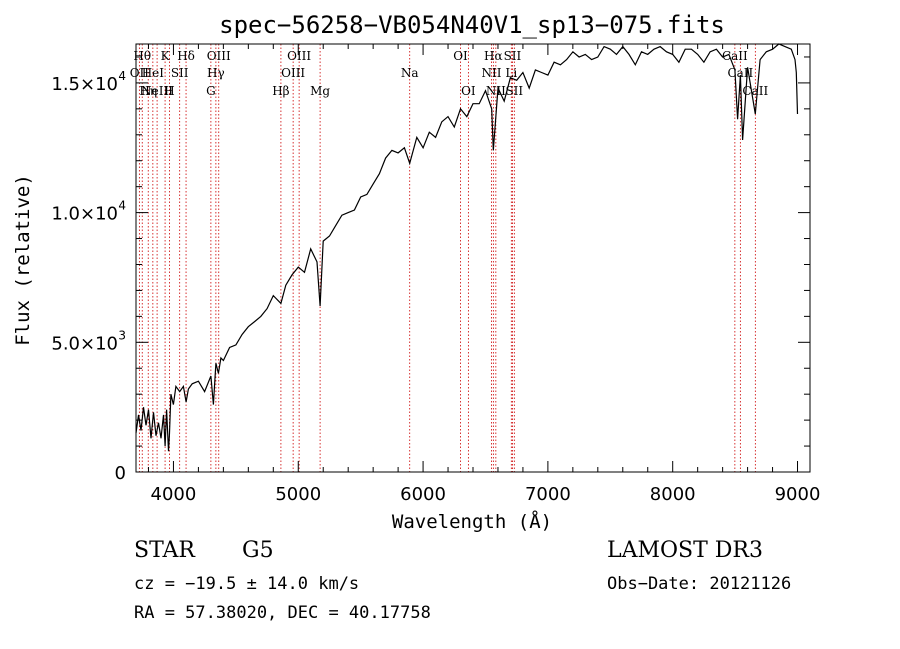 The width and height of the screenshot is (900, 649). What do you see at coordinates (511, 73) in the screenshot?
I see `emission-line-label: Li` at bounding box center [511, 73].